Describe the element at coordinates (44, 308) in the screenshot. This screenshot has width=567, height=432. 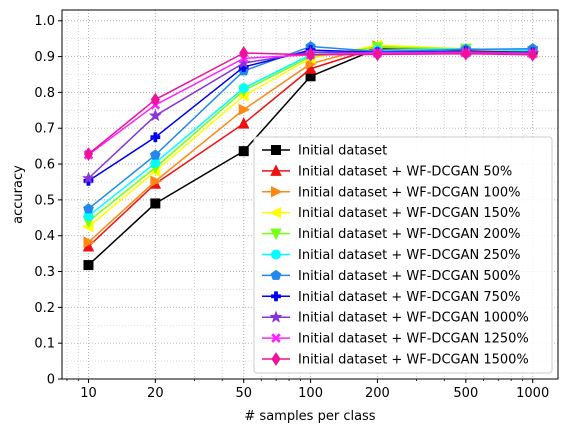
I see `y-tick-label: 0.2` at that location.